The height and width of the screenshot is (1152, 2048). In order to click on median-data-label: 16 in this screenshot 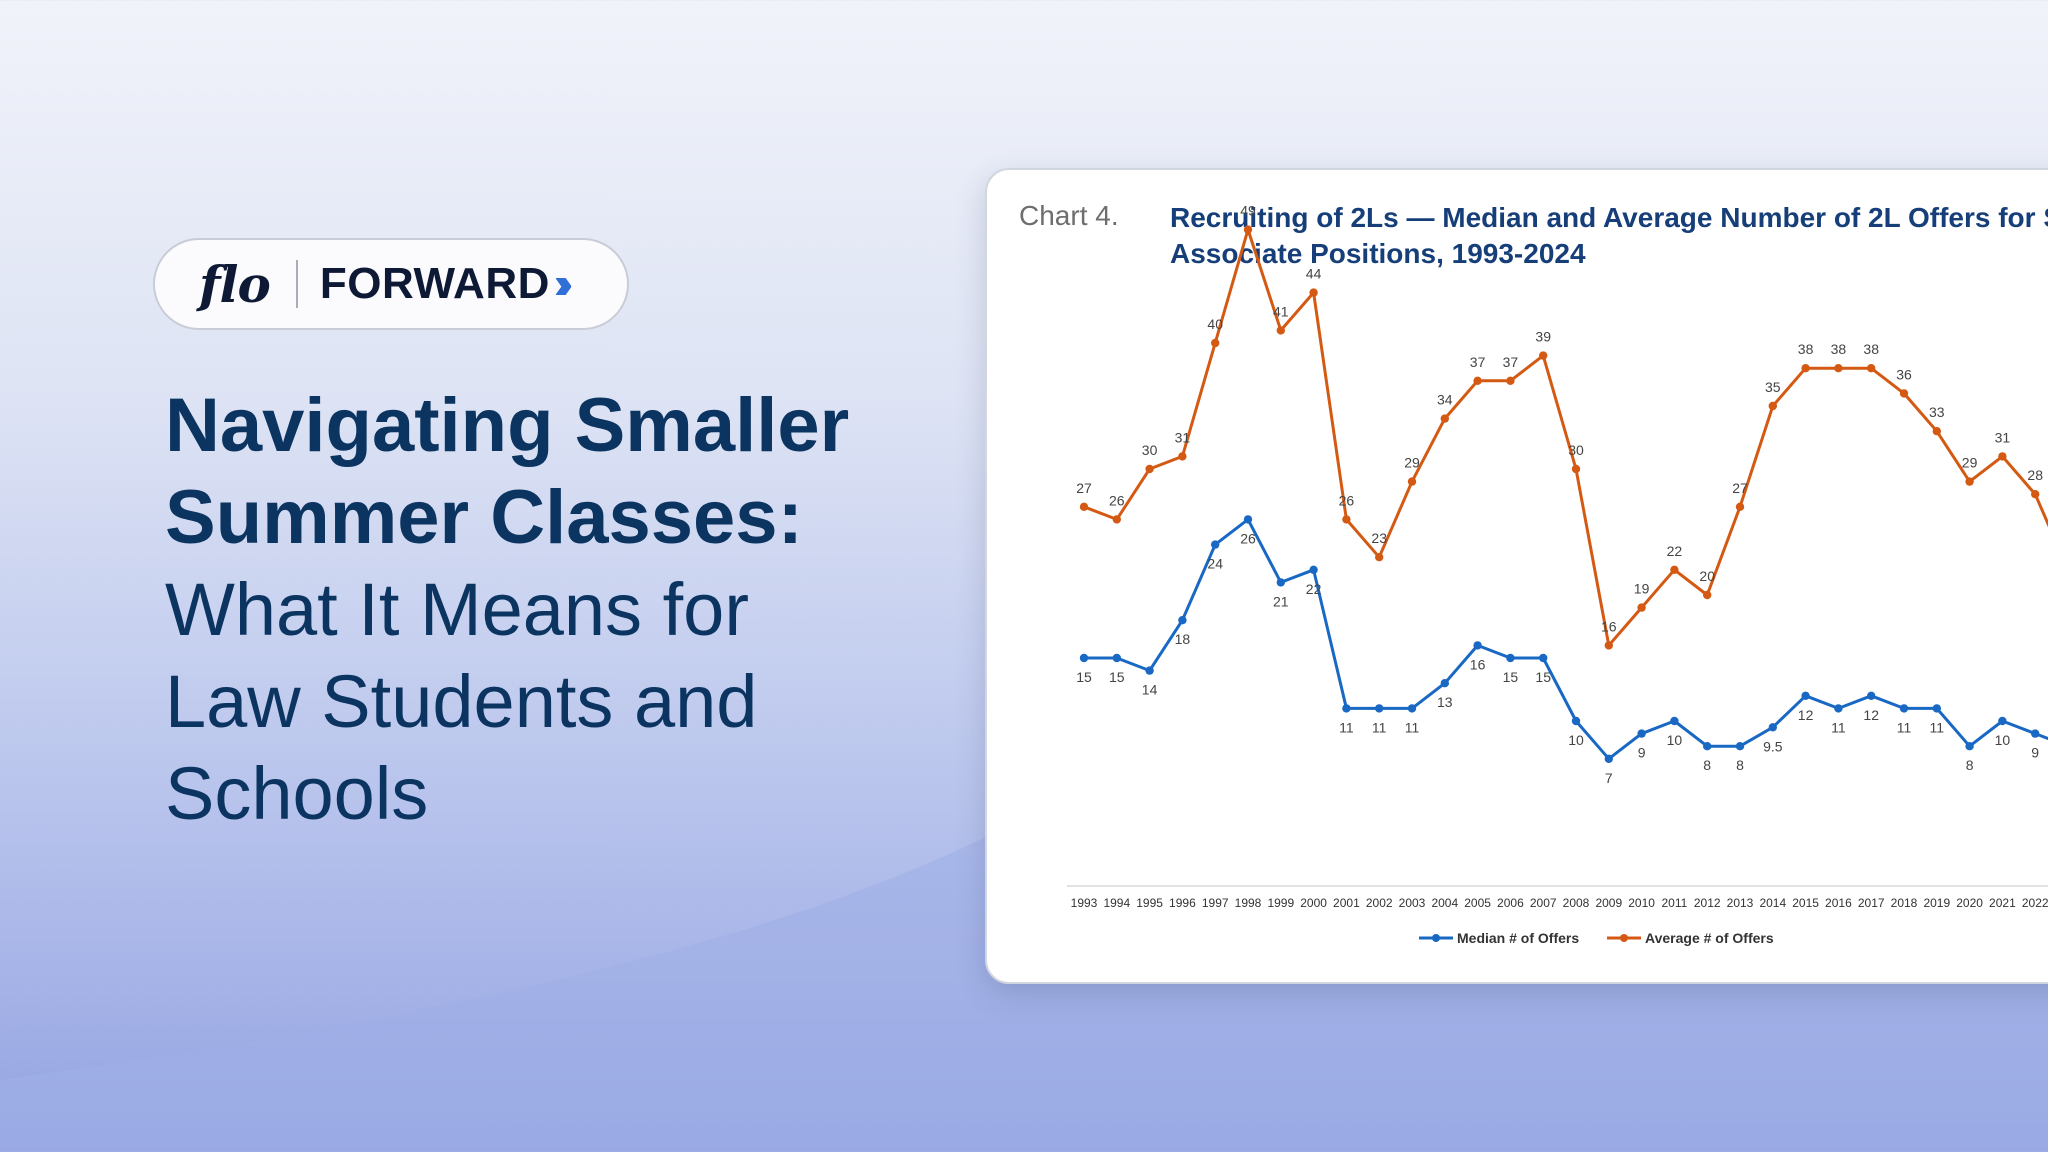, I will do `click(1478, 664)`.